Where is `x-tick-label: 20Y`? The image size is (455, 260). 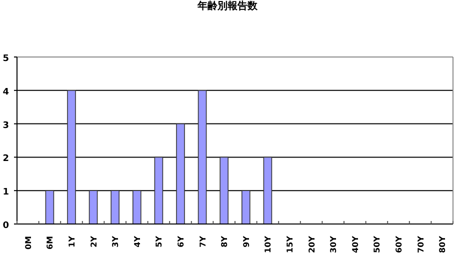
x-tick-label: 20Y is located at coordinates (311, 244).